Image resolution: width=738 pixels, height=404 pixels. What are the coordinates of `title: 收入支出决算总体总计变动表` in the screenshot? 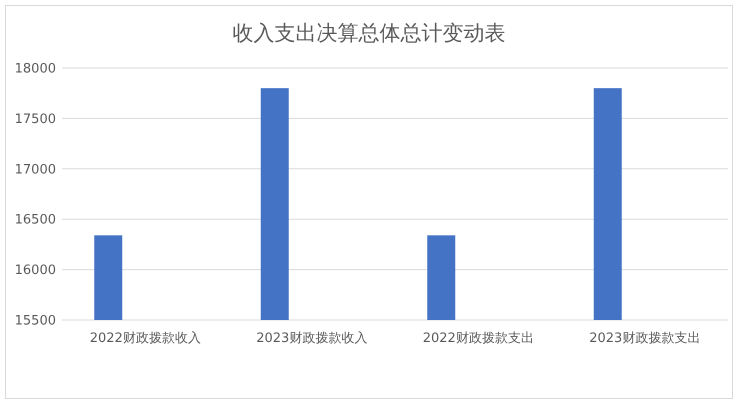 It's located at (369, 33).